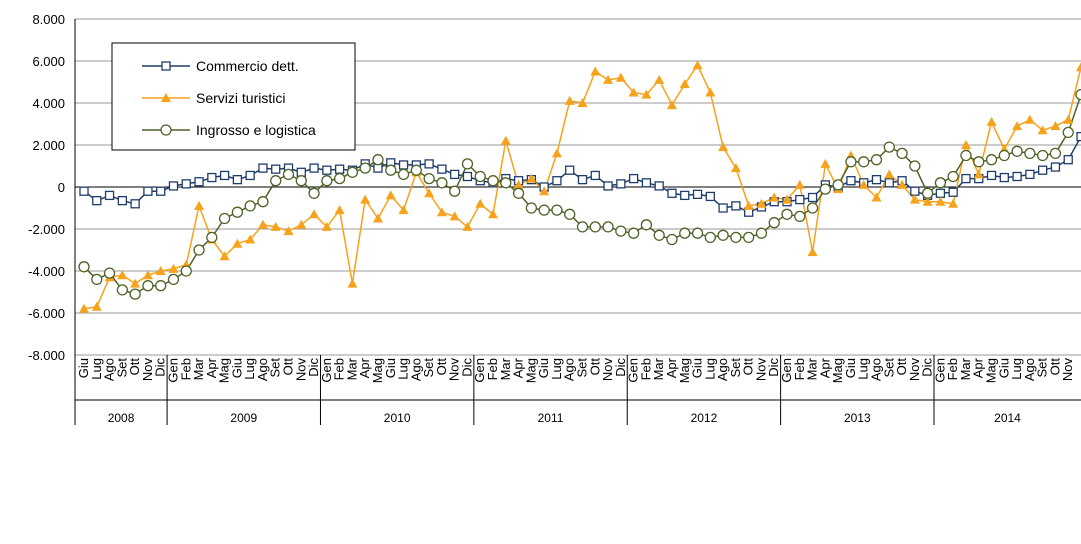 This screenshot has width=1081, height=544. I want to click on year-label: 2010, so click(397, 418).